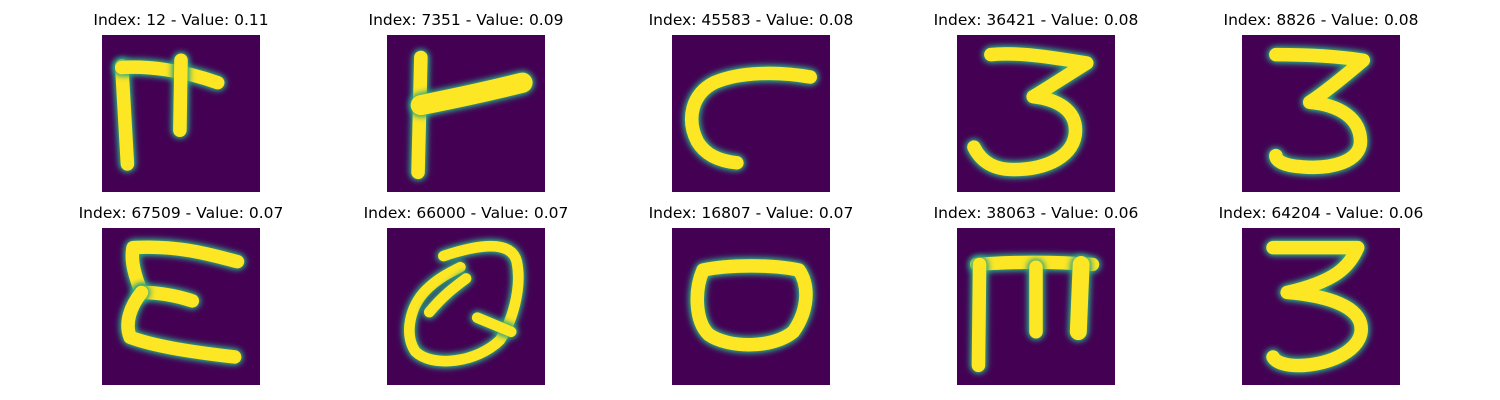  What do you see at coordinates (181, 213) in the screenshot?
I see `panel-title: Index: 67509 - Value: 0.07` at bounding box center [181, 213].